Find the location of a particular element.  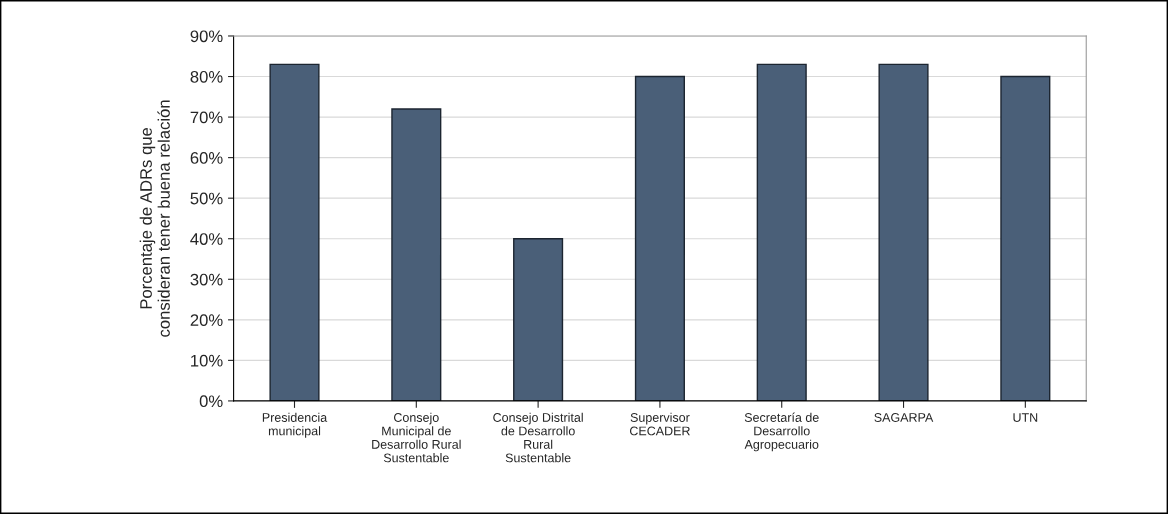

y-tick-label: 90% is located at coordinates (206, 36).